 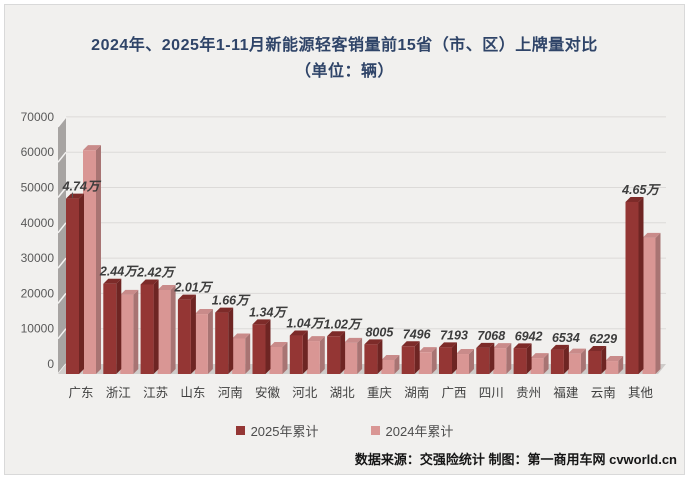 What do you see at coordinates (119, 272) in the screenshot?
I see `value-label-1: 2.44万` at bounding box center [119, 272].